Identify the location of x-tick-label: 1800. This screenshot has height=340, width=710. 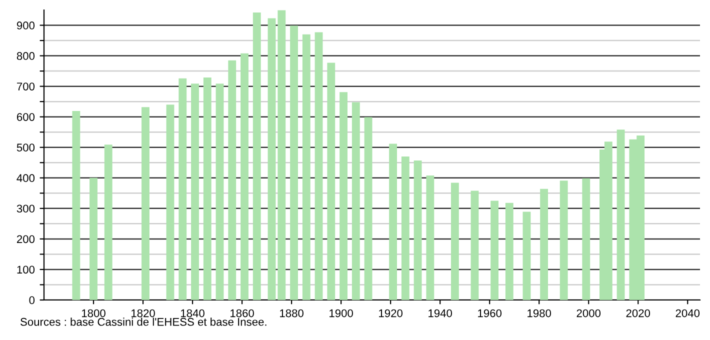
(94, 313).